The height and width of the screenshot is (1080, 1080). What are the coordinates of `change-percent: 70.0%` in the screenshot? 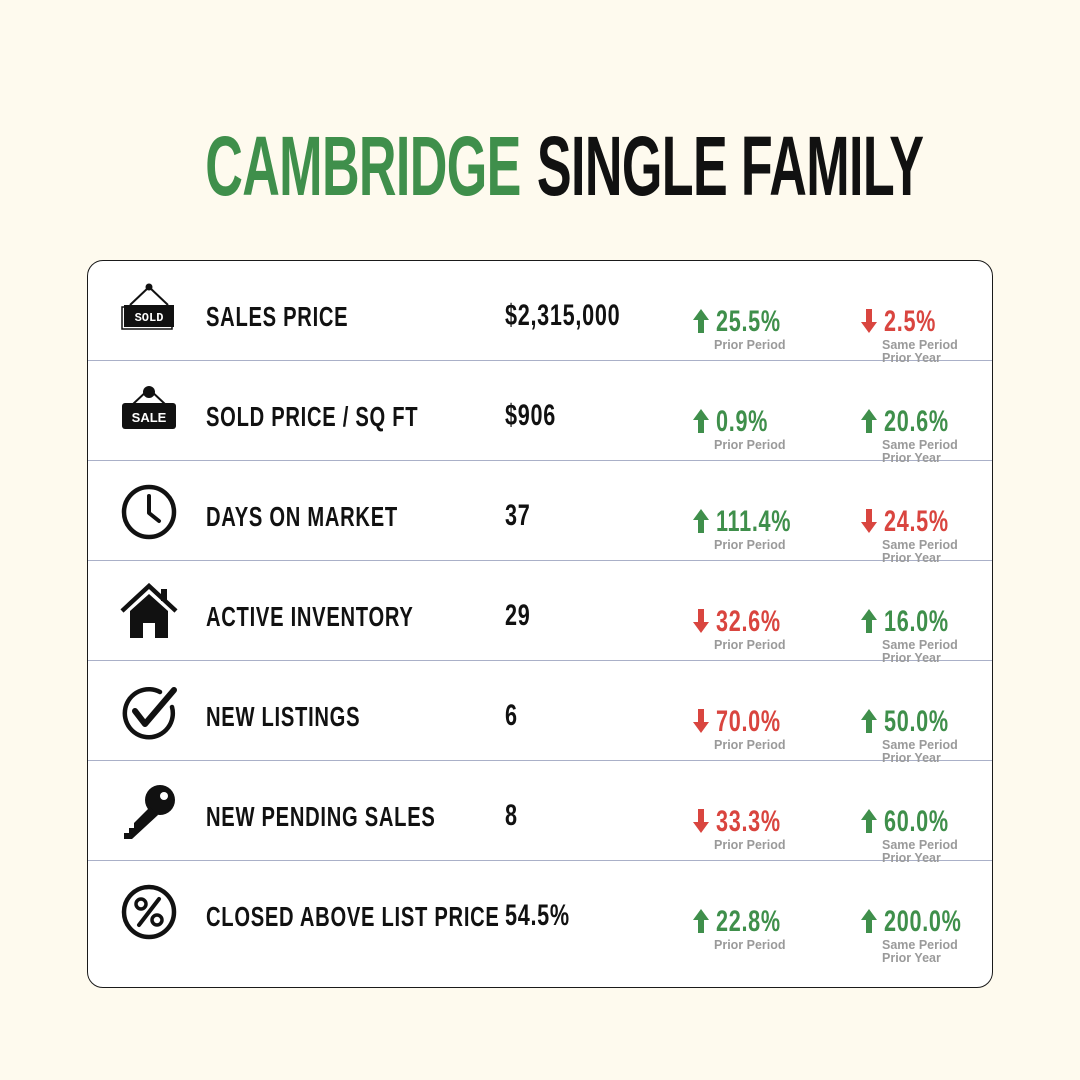 It's located at (748, 721).